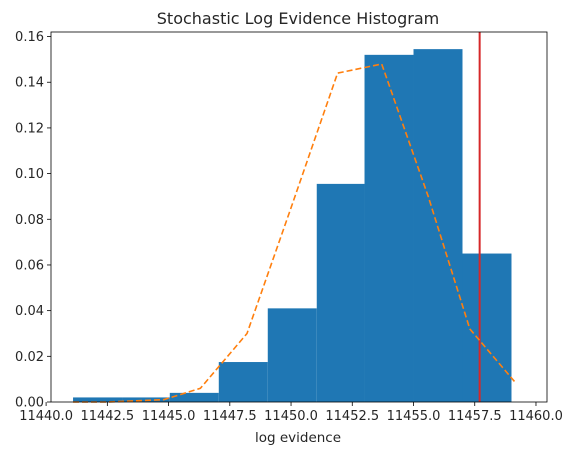 This screenshot has height=455, width=581. Describe the element at coordinates (475, 416) in the screenshot. I see `x-tick-label: 11457.5` at that location.